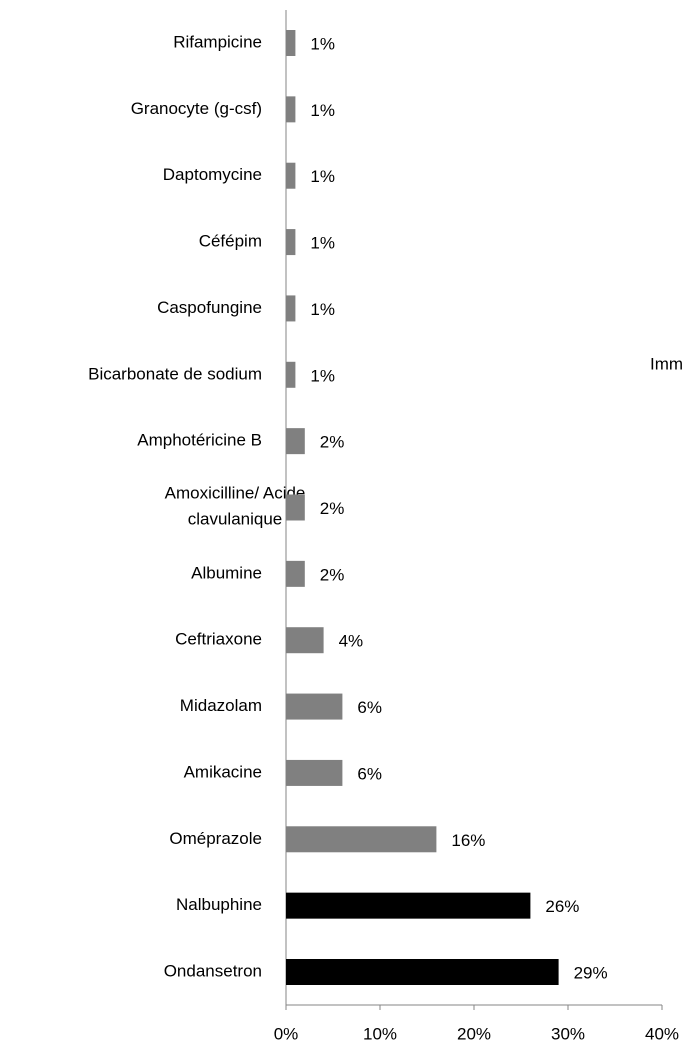 The image size is (689, 1057). I want to click on y-tick-label: Ceftriaxone, so click(218, 639).